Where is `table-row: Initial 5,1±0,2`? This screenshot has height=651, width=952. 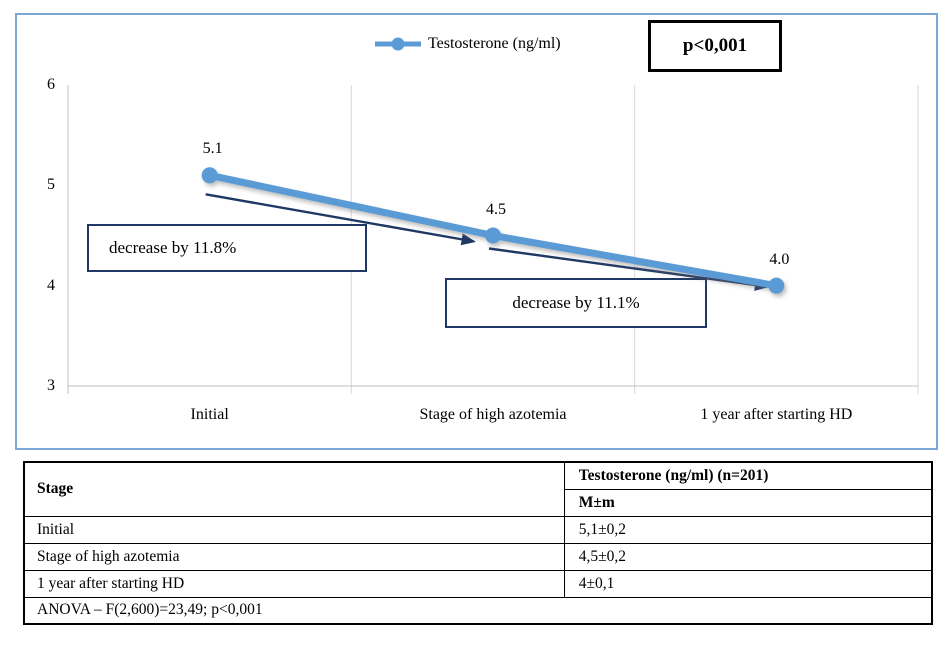
table-row: Initial 5,1±0,2 is located at coordinates (478, 529).